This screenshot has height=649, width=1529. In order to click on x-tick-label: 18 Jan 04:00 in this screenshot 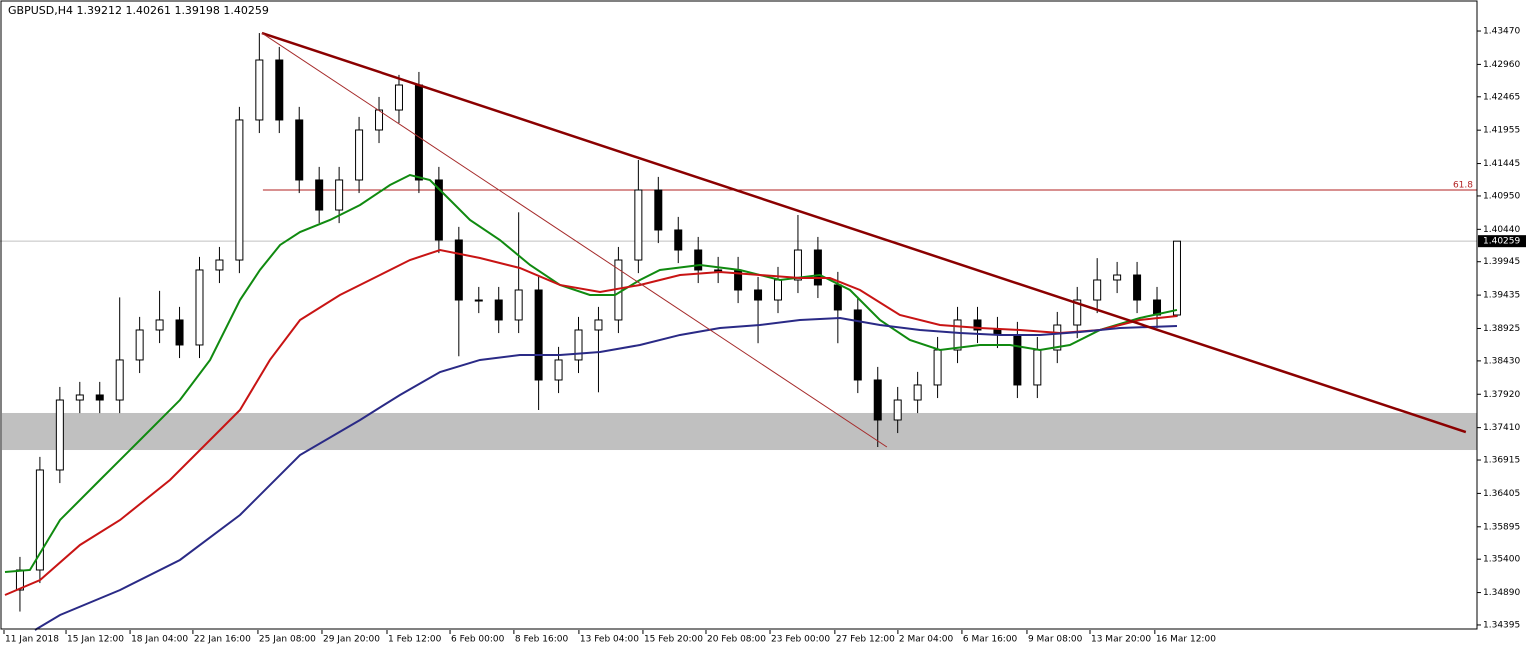, I will do `click(159, 640)`.